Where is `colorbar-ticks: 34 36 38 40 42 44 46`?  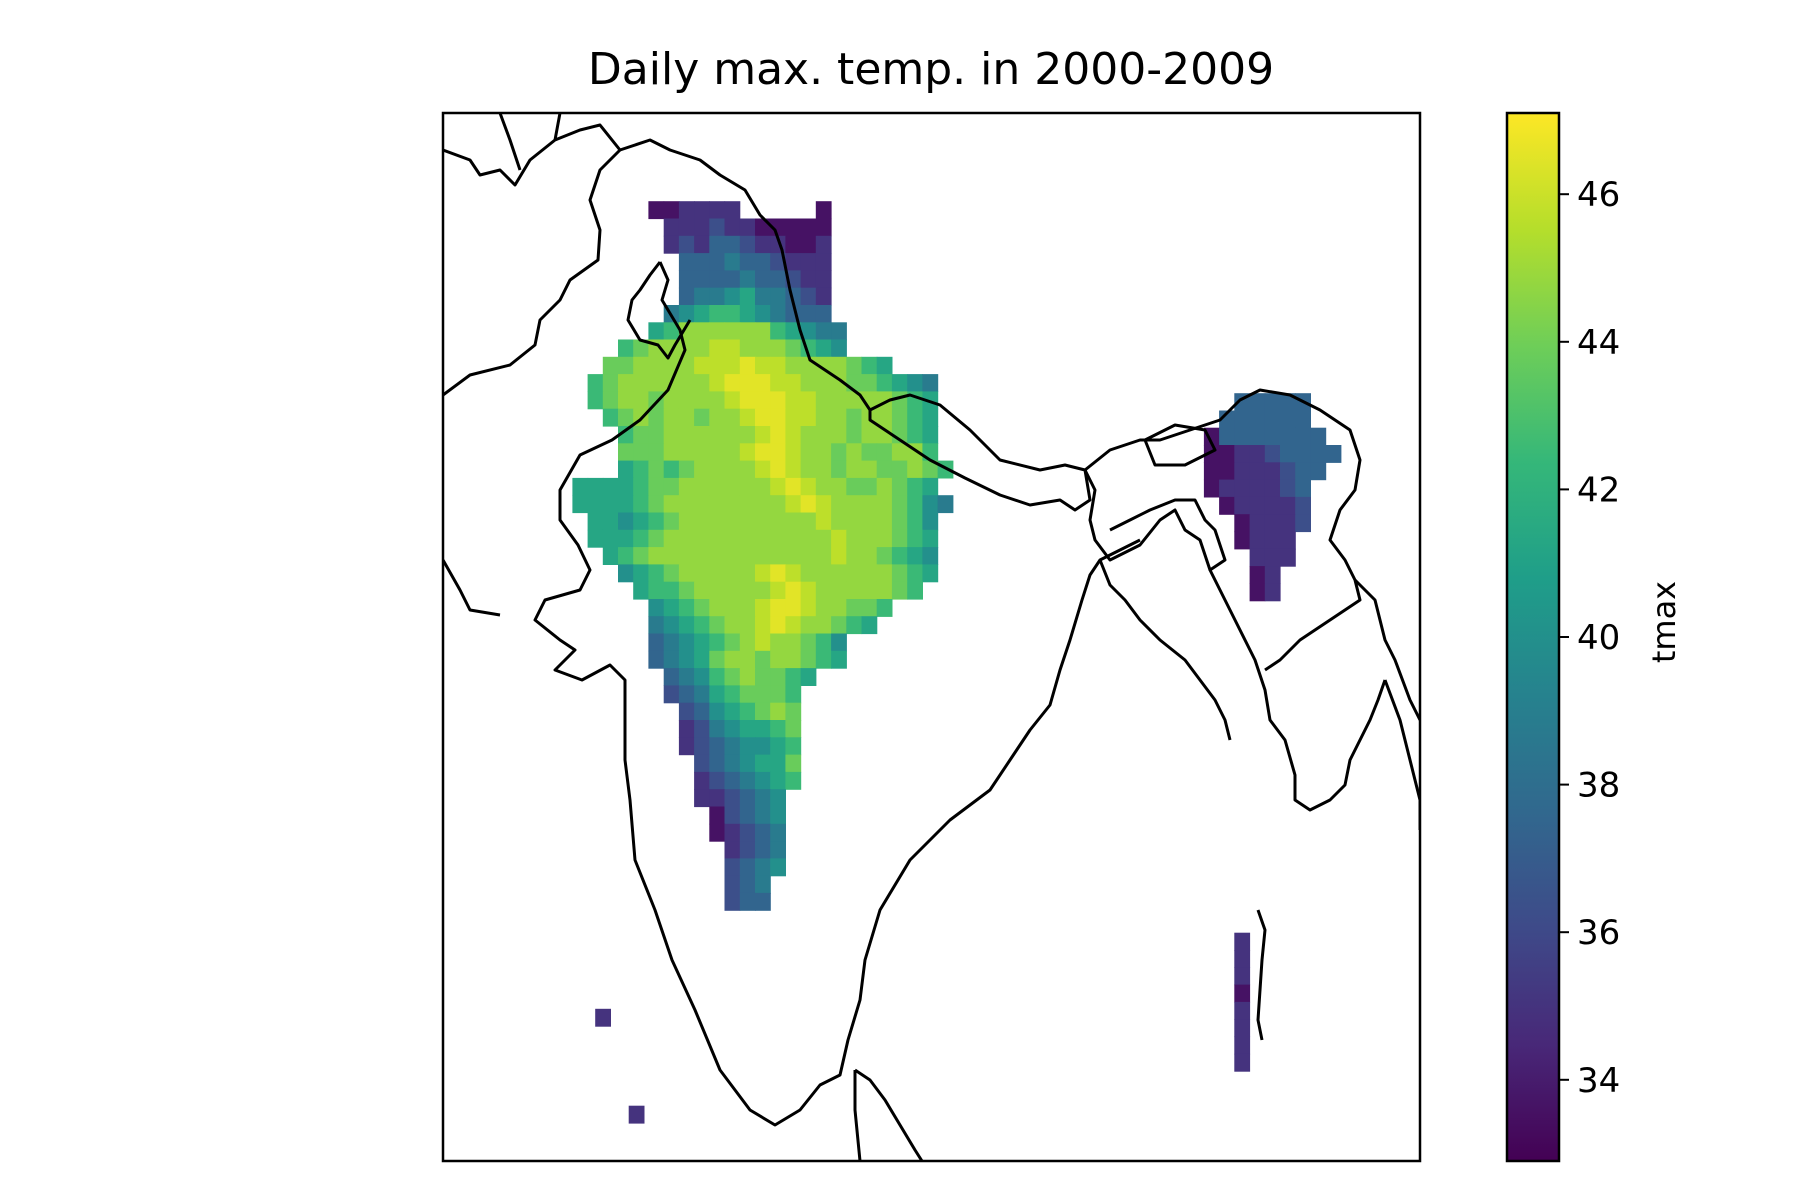 colorbar-ticks: 34 36 38 40 42 44 46 is located at coordinates (1589, 638).